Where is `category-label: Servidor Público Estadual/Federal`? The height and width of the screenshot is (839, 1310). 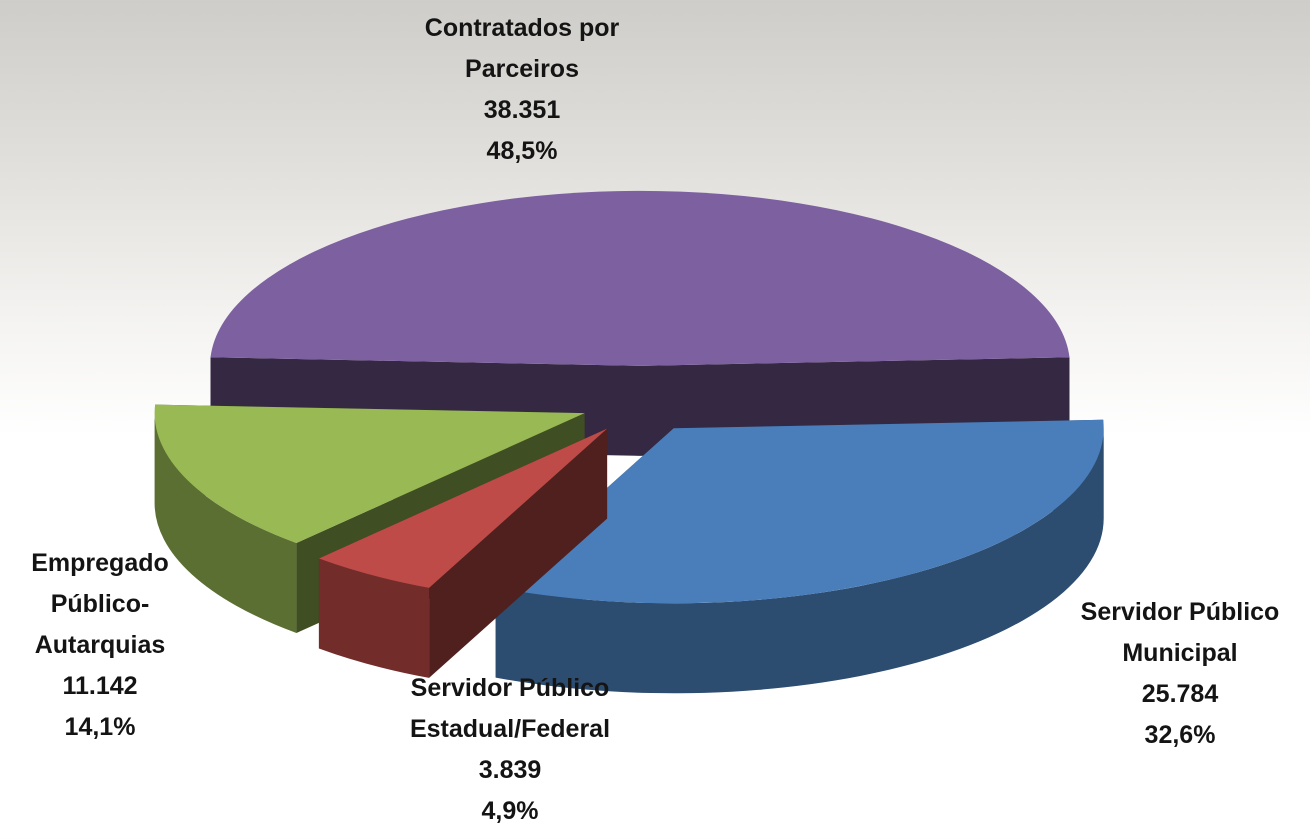 category-label: Servidor Público Estadual/Federal is located at coordinates (510, 708).